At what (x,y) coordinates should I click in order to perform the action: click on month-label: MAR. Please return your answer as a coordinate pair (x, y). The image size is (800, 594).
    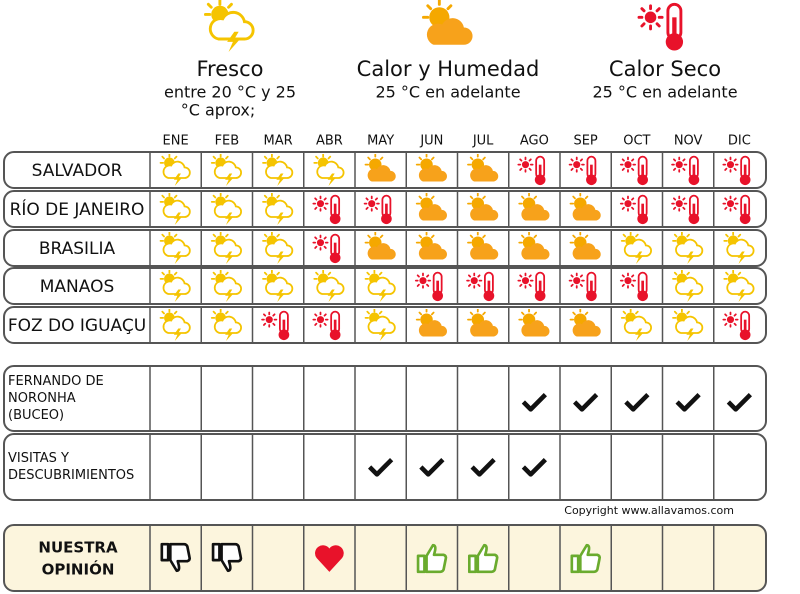
    Looking at the image, I should click on (278, 141).